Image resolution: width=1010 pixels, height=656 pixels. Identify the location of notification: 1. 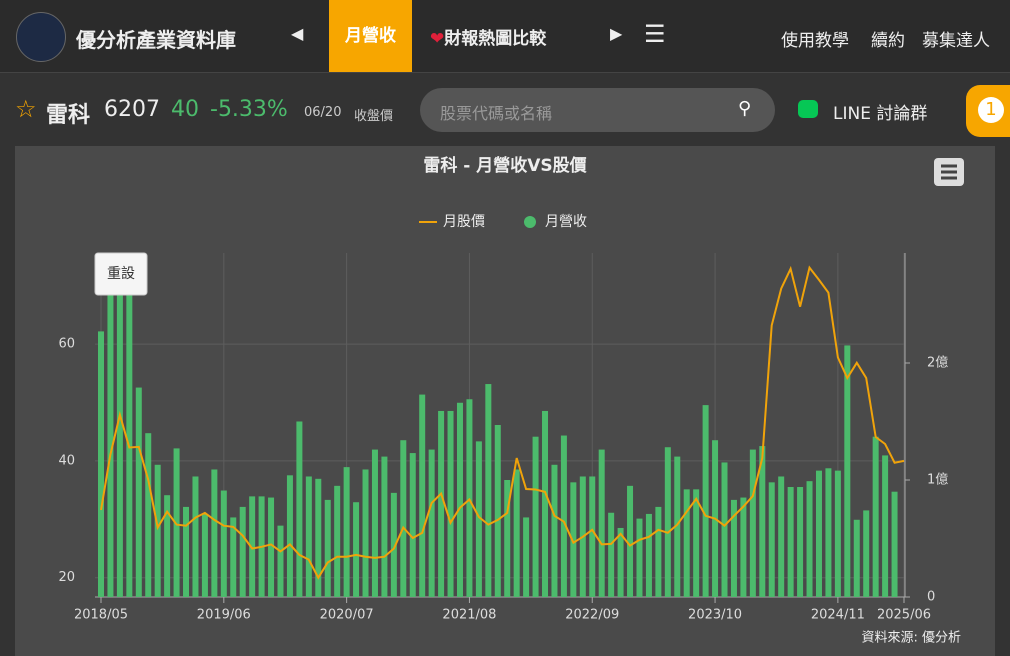
(988, 111).